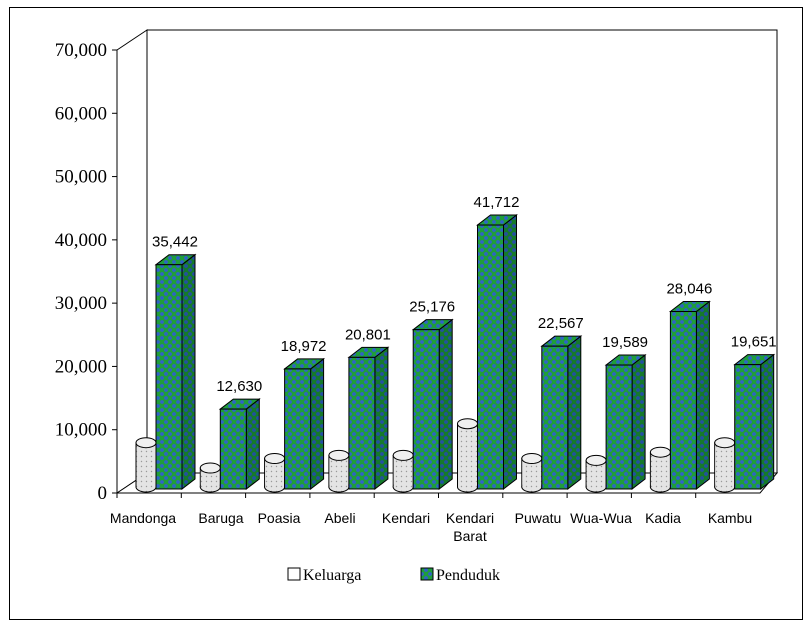 The width and height of the screenshot is (812, 628). Describe the element at coordinates (393, 575) in the screenshot. I see `legend: Keluarga Penduduk` at that location.